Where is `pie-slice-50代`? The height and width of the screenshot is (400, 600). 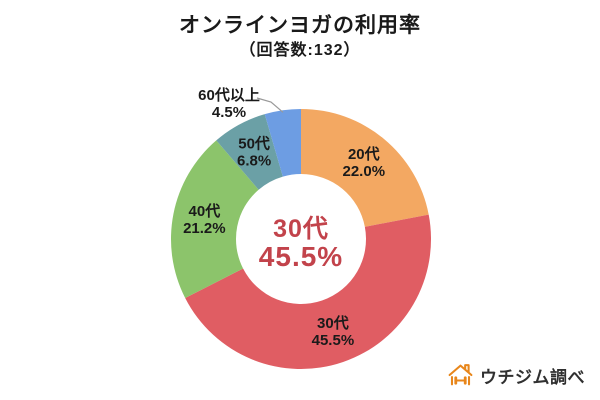 pie-slice-50代 is located at coordinates (249, 152).